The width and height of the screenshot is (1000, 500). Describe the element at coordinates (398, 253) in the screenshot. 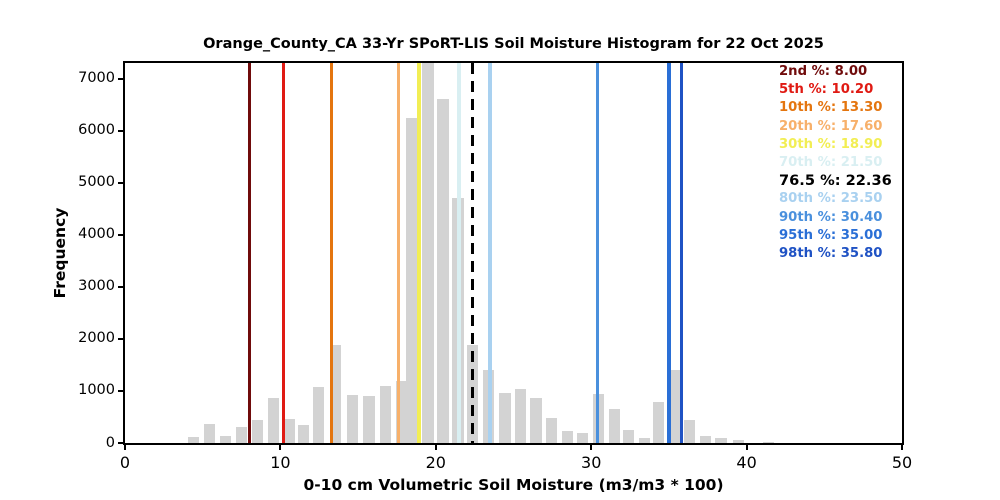

I see `percentile-line-20th-pct` at that location.